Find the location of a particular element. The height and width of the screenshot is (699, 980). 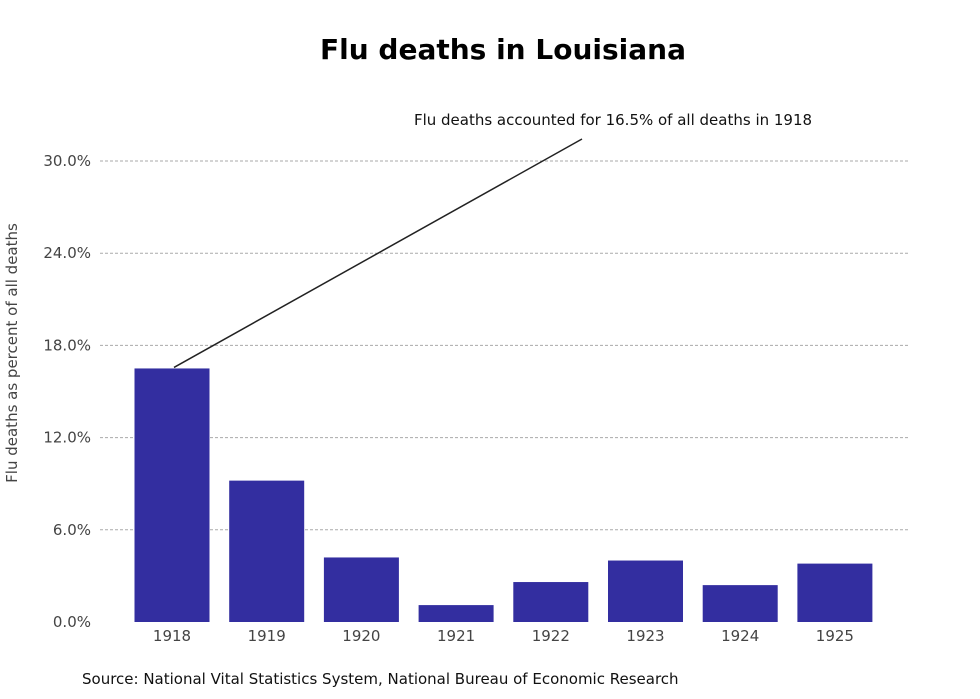

y-tick-label: 12.0% is located at coordinates (67, 438).